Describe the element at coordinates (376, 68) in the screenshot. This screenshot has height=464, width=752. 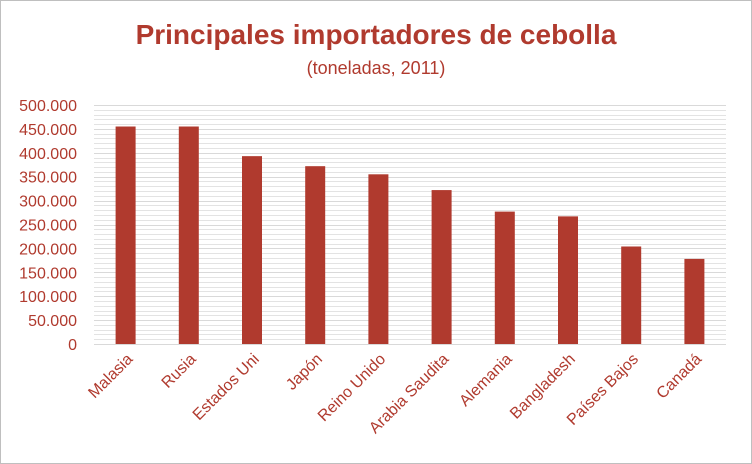
I see `chart-subtitle: (toneladas, 2011)` at that location.